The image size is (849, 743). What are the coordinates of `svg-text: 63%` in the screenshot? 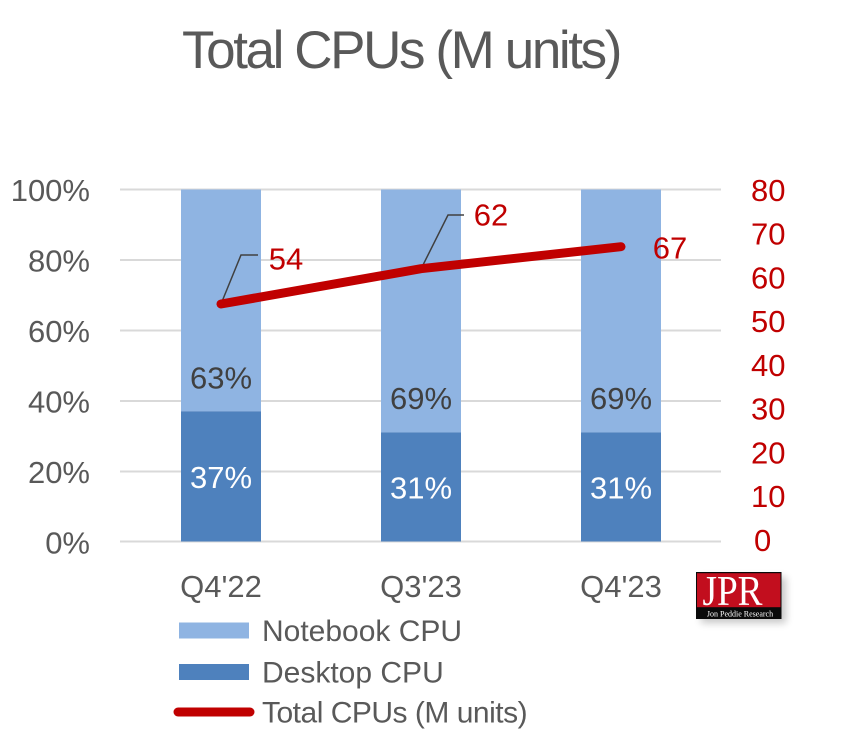 It's located at (221, 378).